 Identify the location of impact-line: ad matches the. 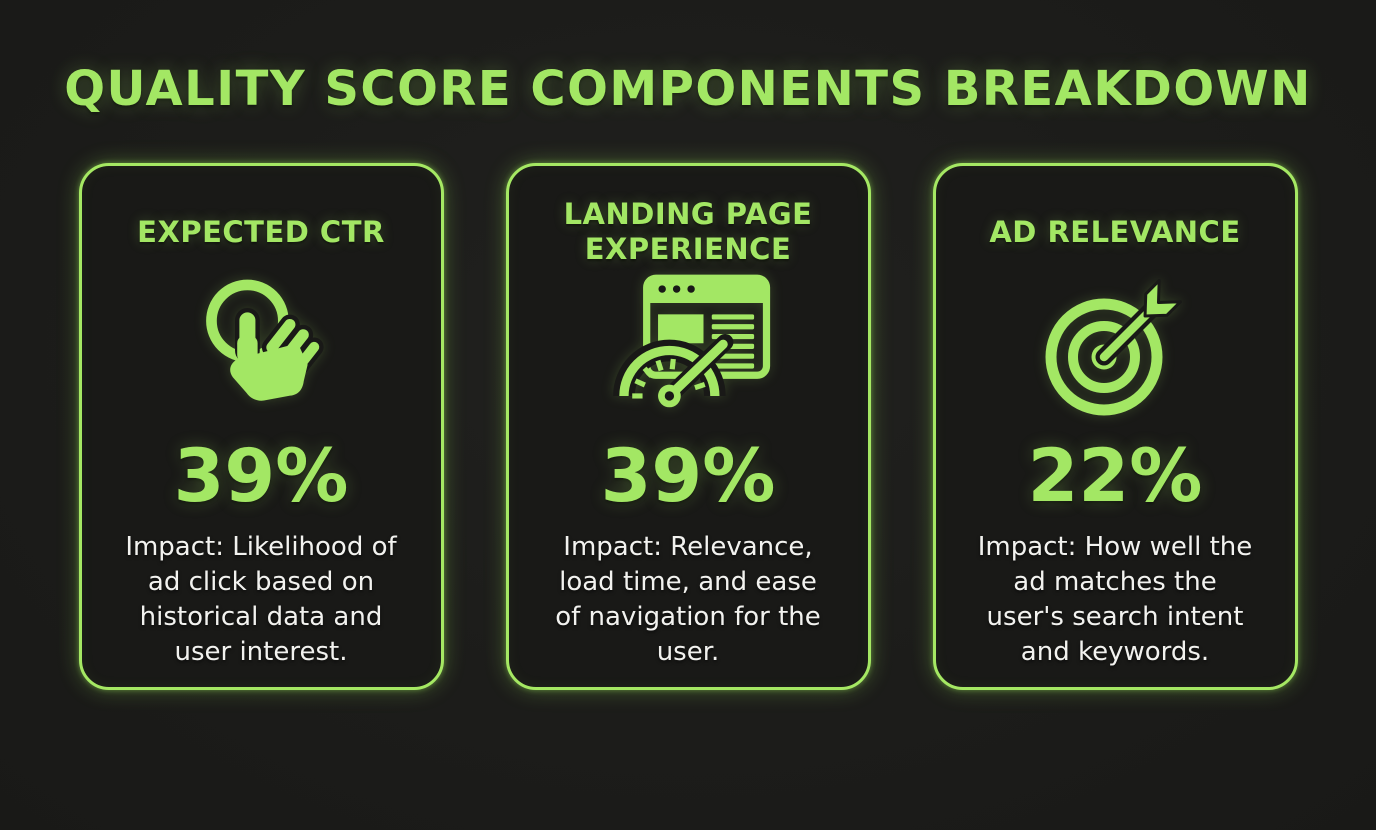
(1115, 582).